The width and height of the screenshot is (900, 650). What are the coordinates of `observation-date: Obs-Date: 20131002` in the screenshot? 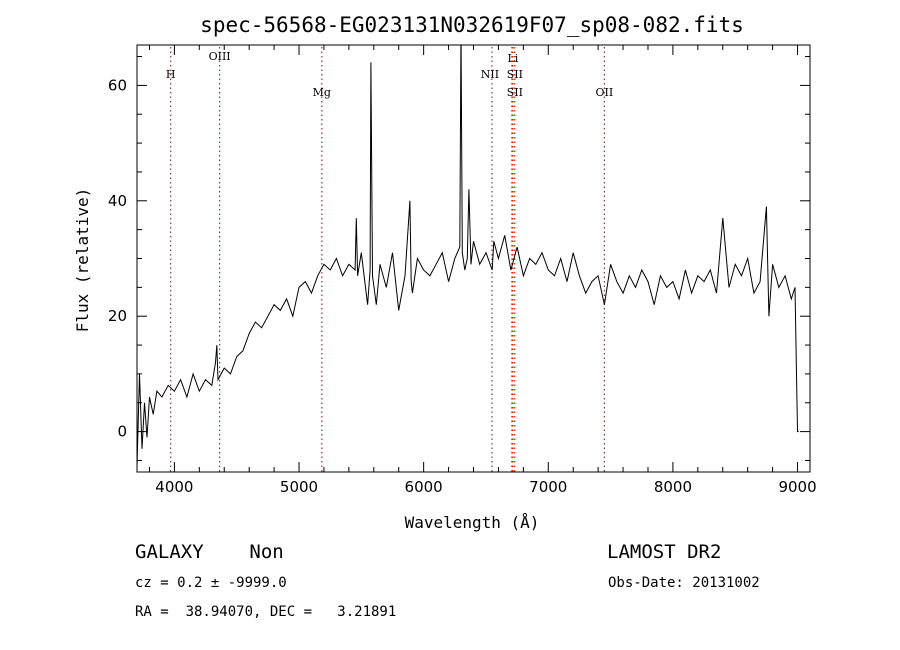 It's located at (684, 583).